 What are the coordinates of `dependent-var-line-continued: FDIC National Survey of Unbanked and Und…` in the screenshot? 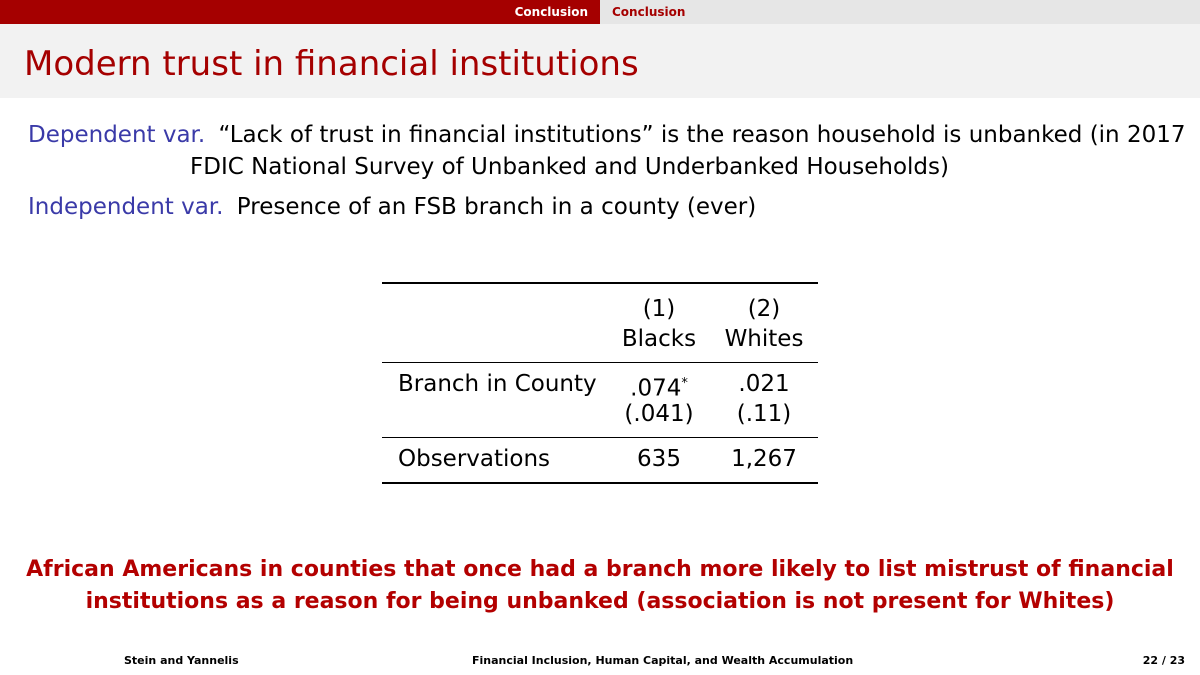 It's located at (695, 167).